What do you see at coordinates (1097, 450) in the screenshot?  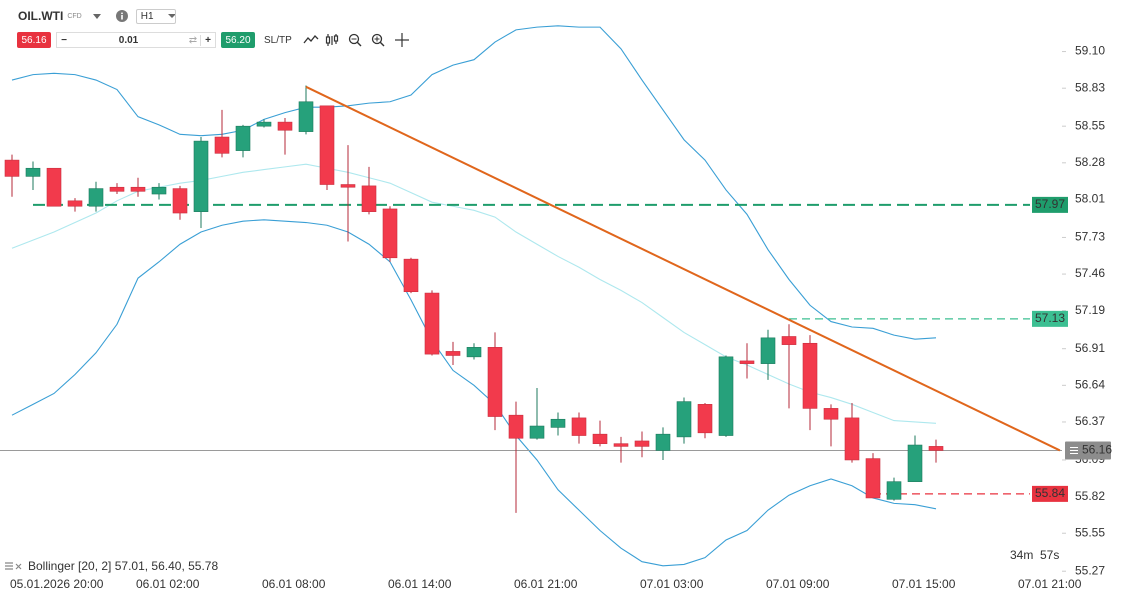 I see `current-price-label: 56.16` at bounding box center [1097, 450].